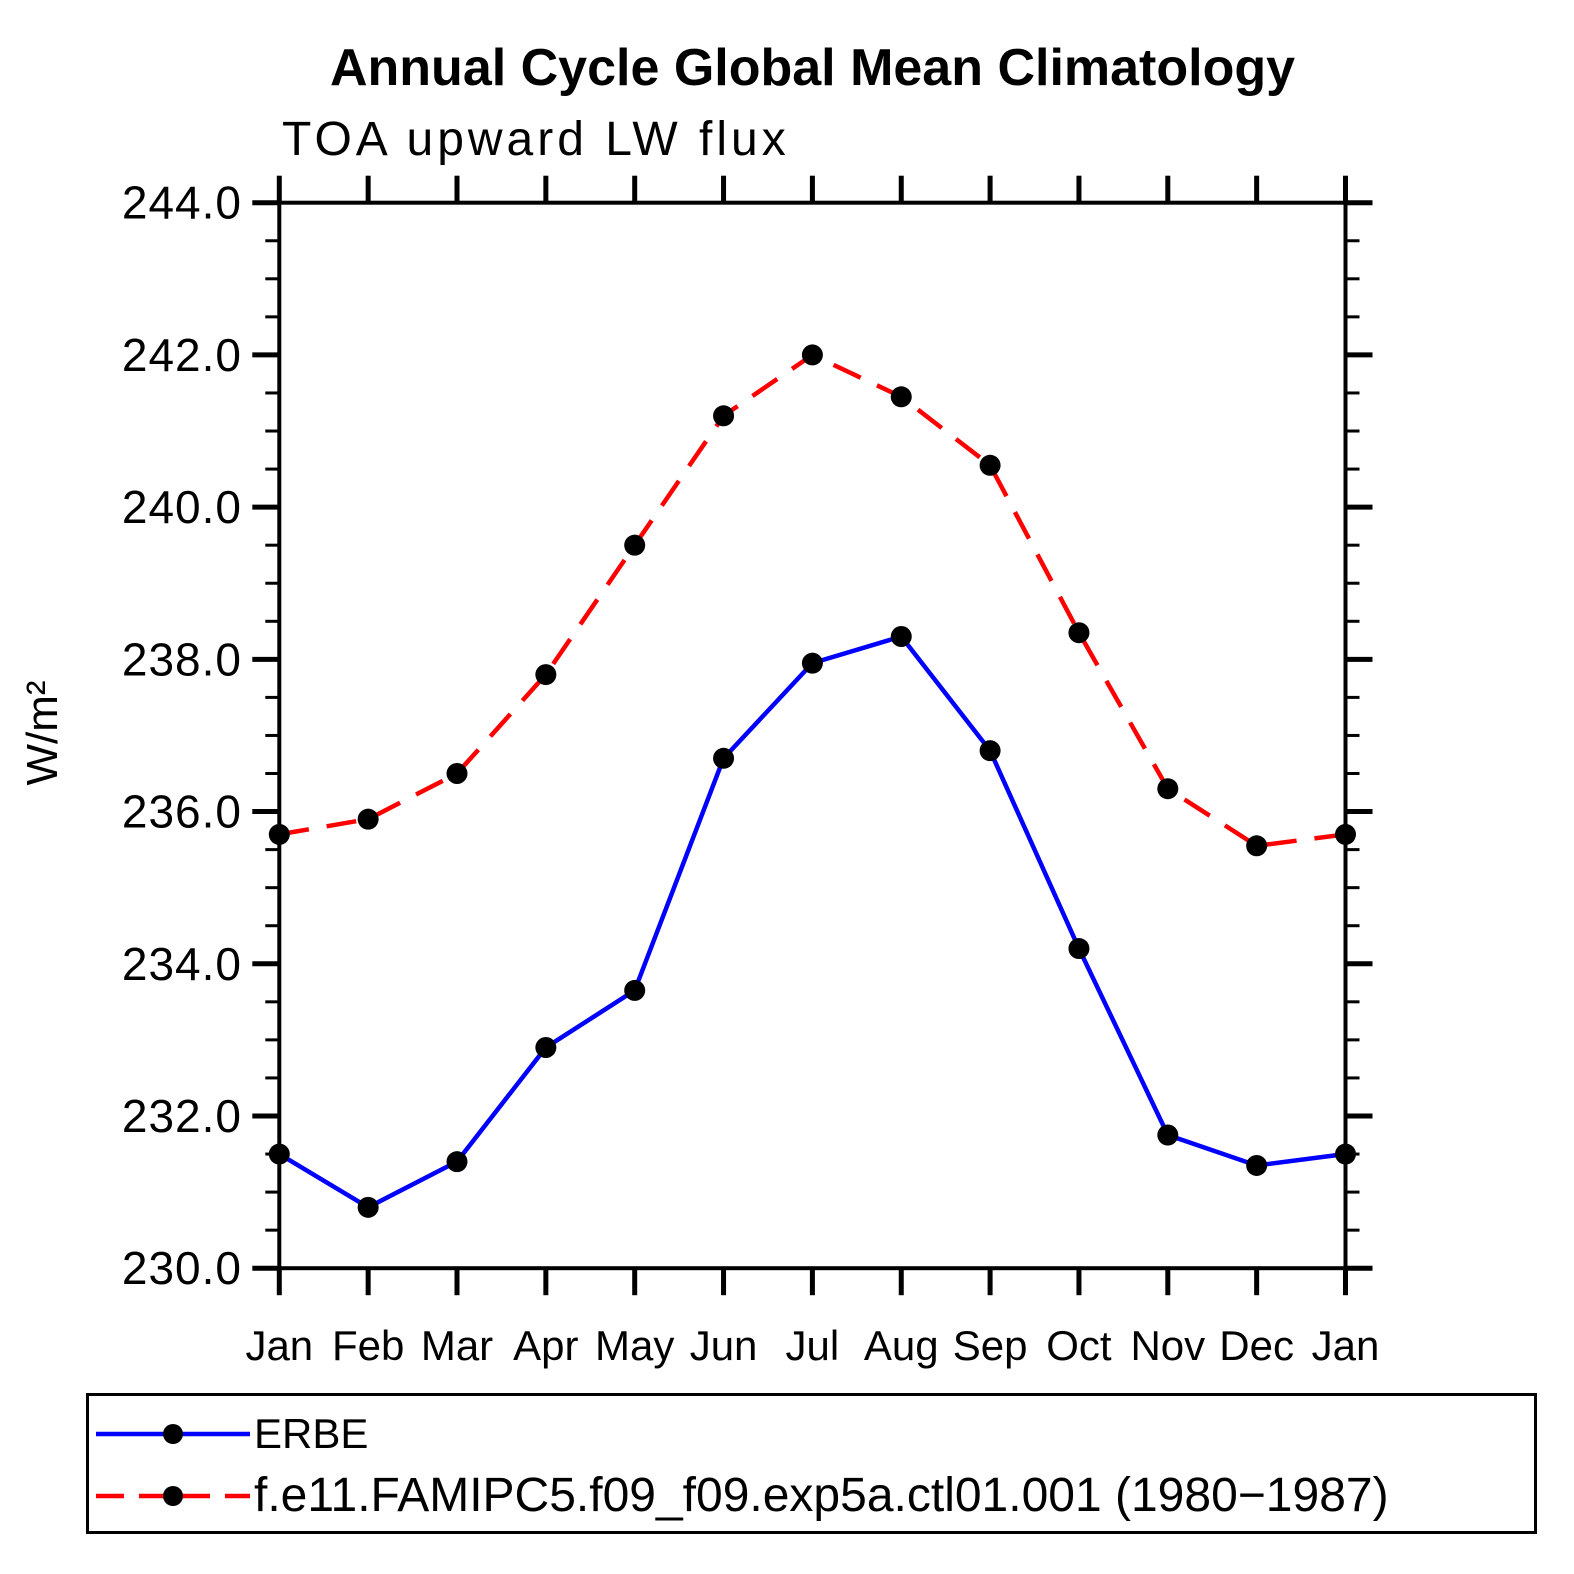 The height and width of the screenshot is (1574, 1574). Describe the element at coordinates (545, 1345) in the screenshot. I see `x-tick-label: Apr` at that location.